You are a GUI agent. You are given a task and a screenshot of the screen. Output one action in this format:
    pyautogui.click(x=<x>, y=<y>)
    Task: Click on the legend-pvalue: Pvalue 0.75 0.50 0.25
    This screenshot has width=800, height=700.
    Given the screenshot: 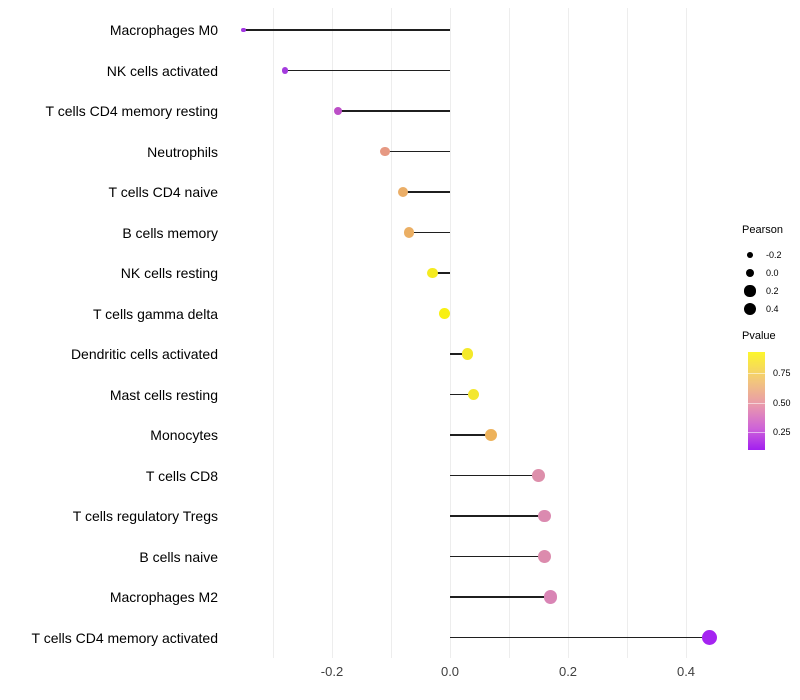 What is the action you would take?
    pyautogui.click(x=771, y=391)
    